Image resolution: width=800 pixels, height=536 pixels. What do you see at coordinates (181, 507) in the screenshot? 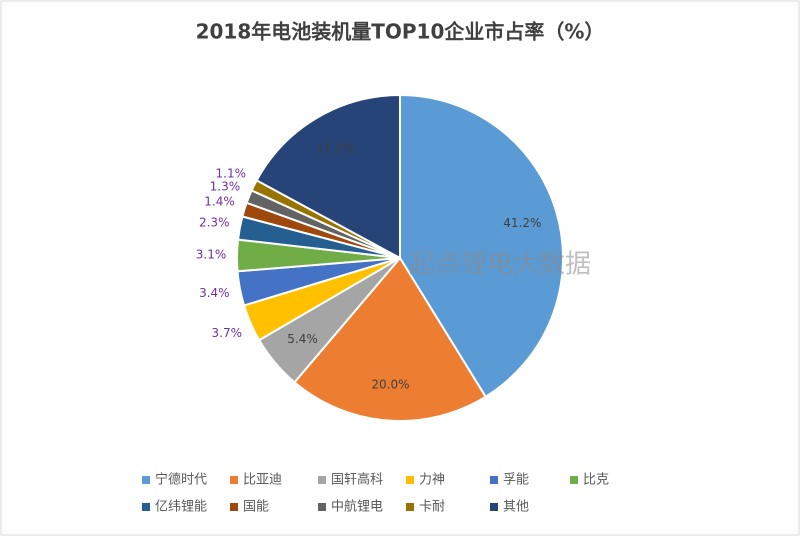
I see `legend-label: 亿纬锂能` at bounding box center [181, 507].